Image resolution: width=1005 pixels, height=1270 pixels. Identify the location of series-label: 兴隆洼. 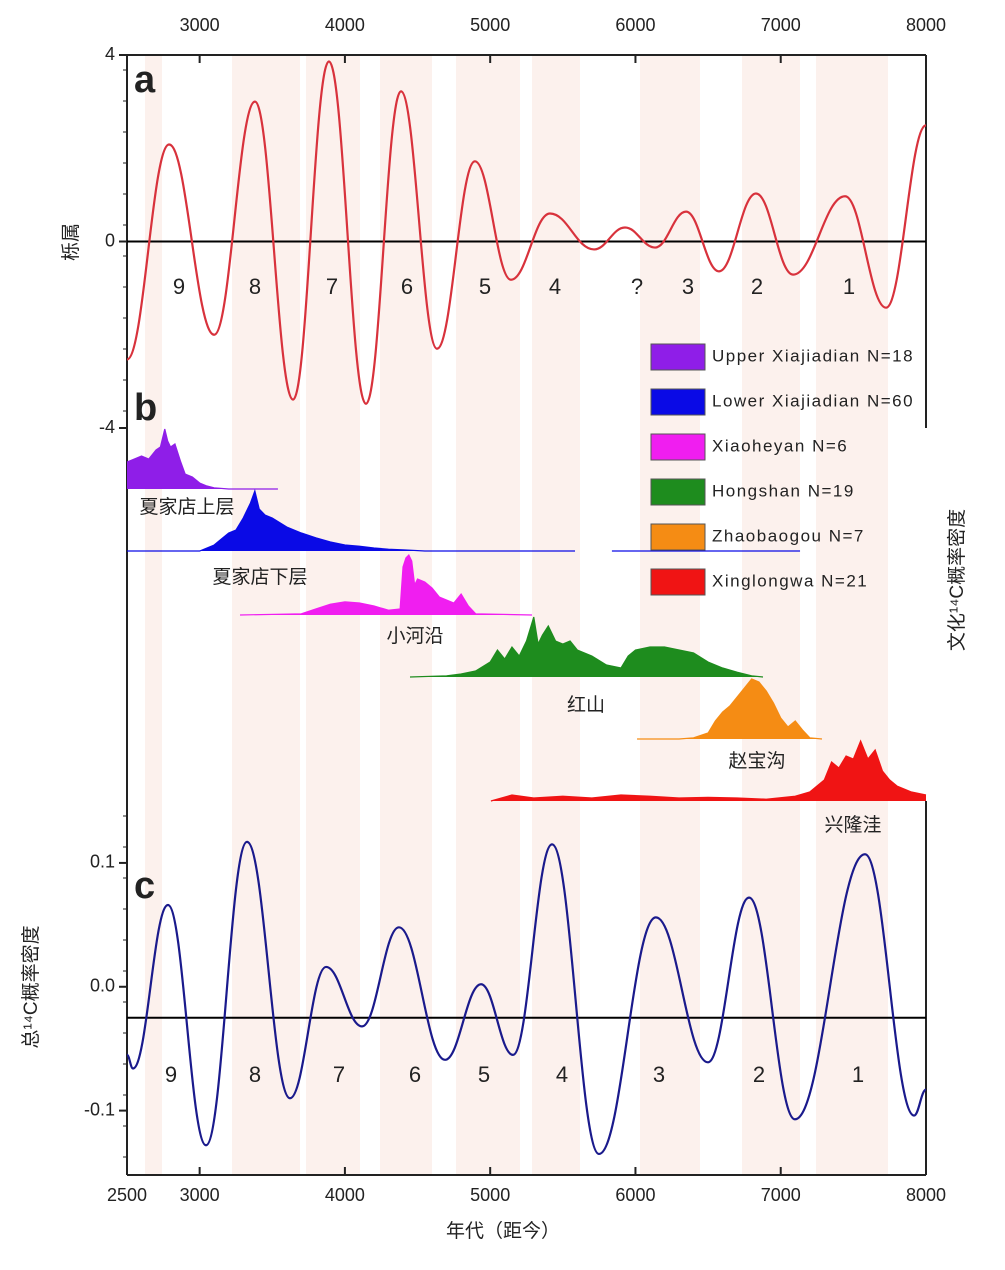
(852, 825).